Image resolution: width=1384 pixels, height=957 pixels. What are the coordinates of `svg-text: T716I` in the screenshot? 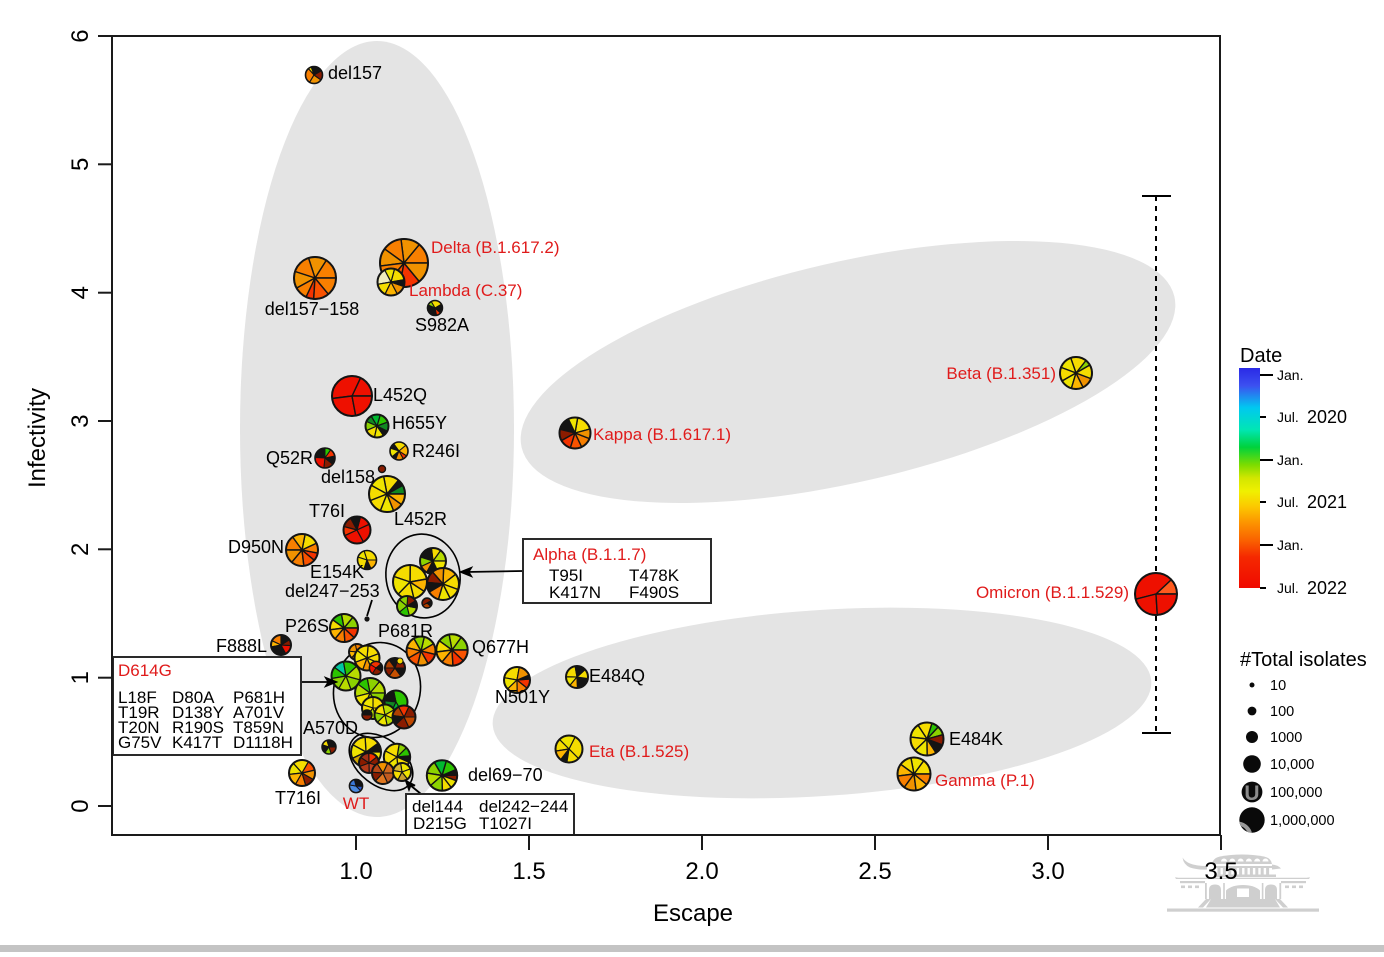 It's located at (298, 798).